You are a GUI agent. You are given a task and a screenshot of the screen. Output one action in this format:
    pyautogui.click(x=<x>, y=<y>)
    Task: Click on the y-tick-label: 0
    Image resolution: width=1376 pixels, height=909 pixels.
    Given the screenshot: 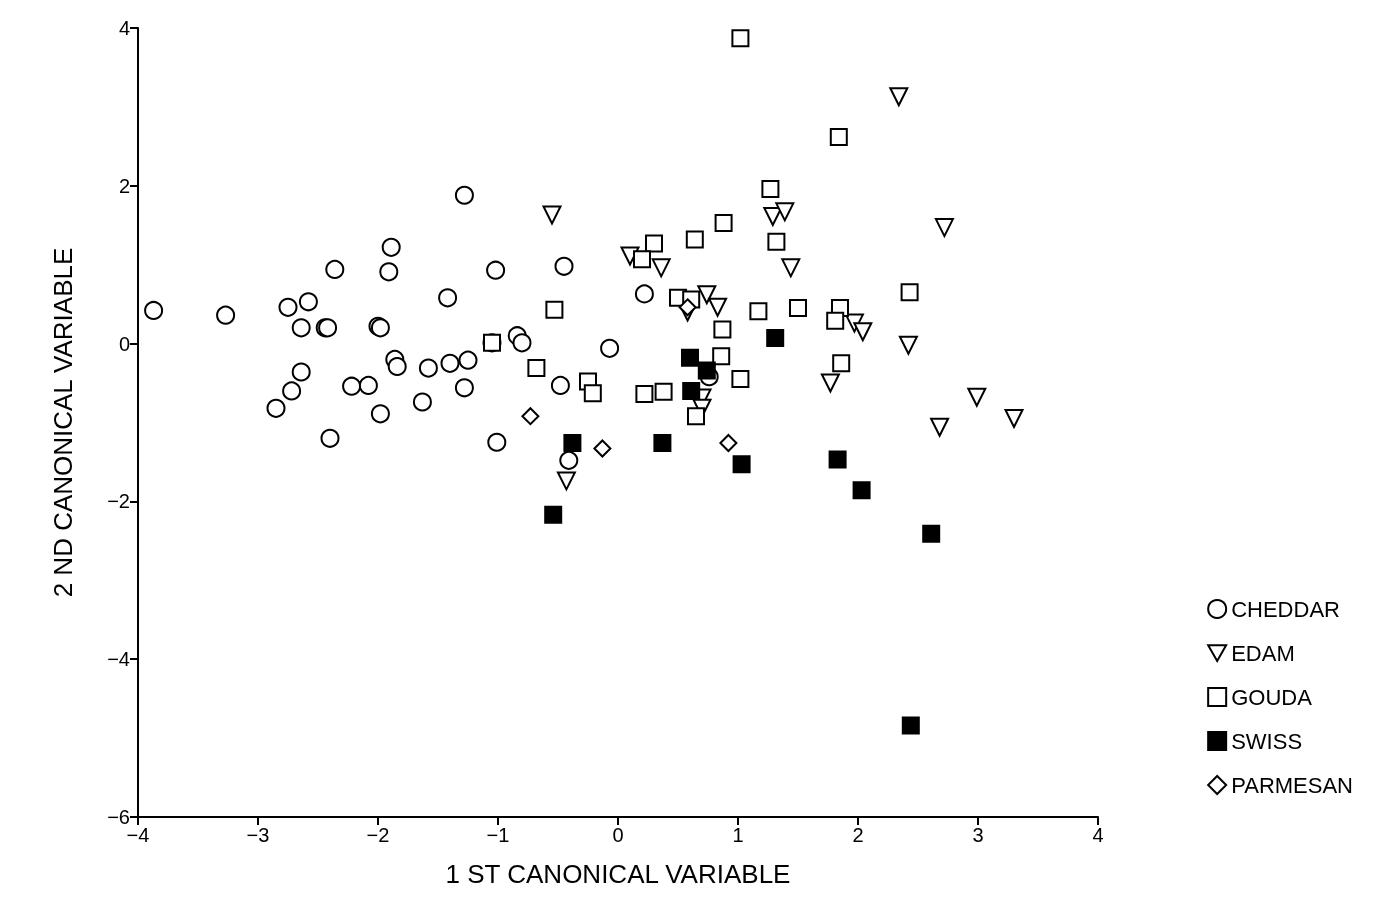 What is the action you would take?
    pyautogui.click(x=124, y=343)
    